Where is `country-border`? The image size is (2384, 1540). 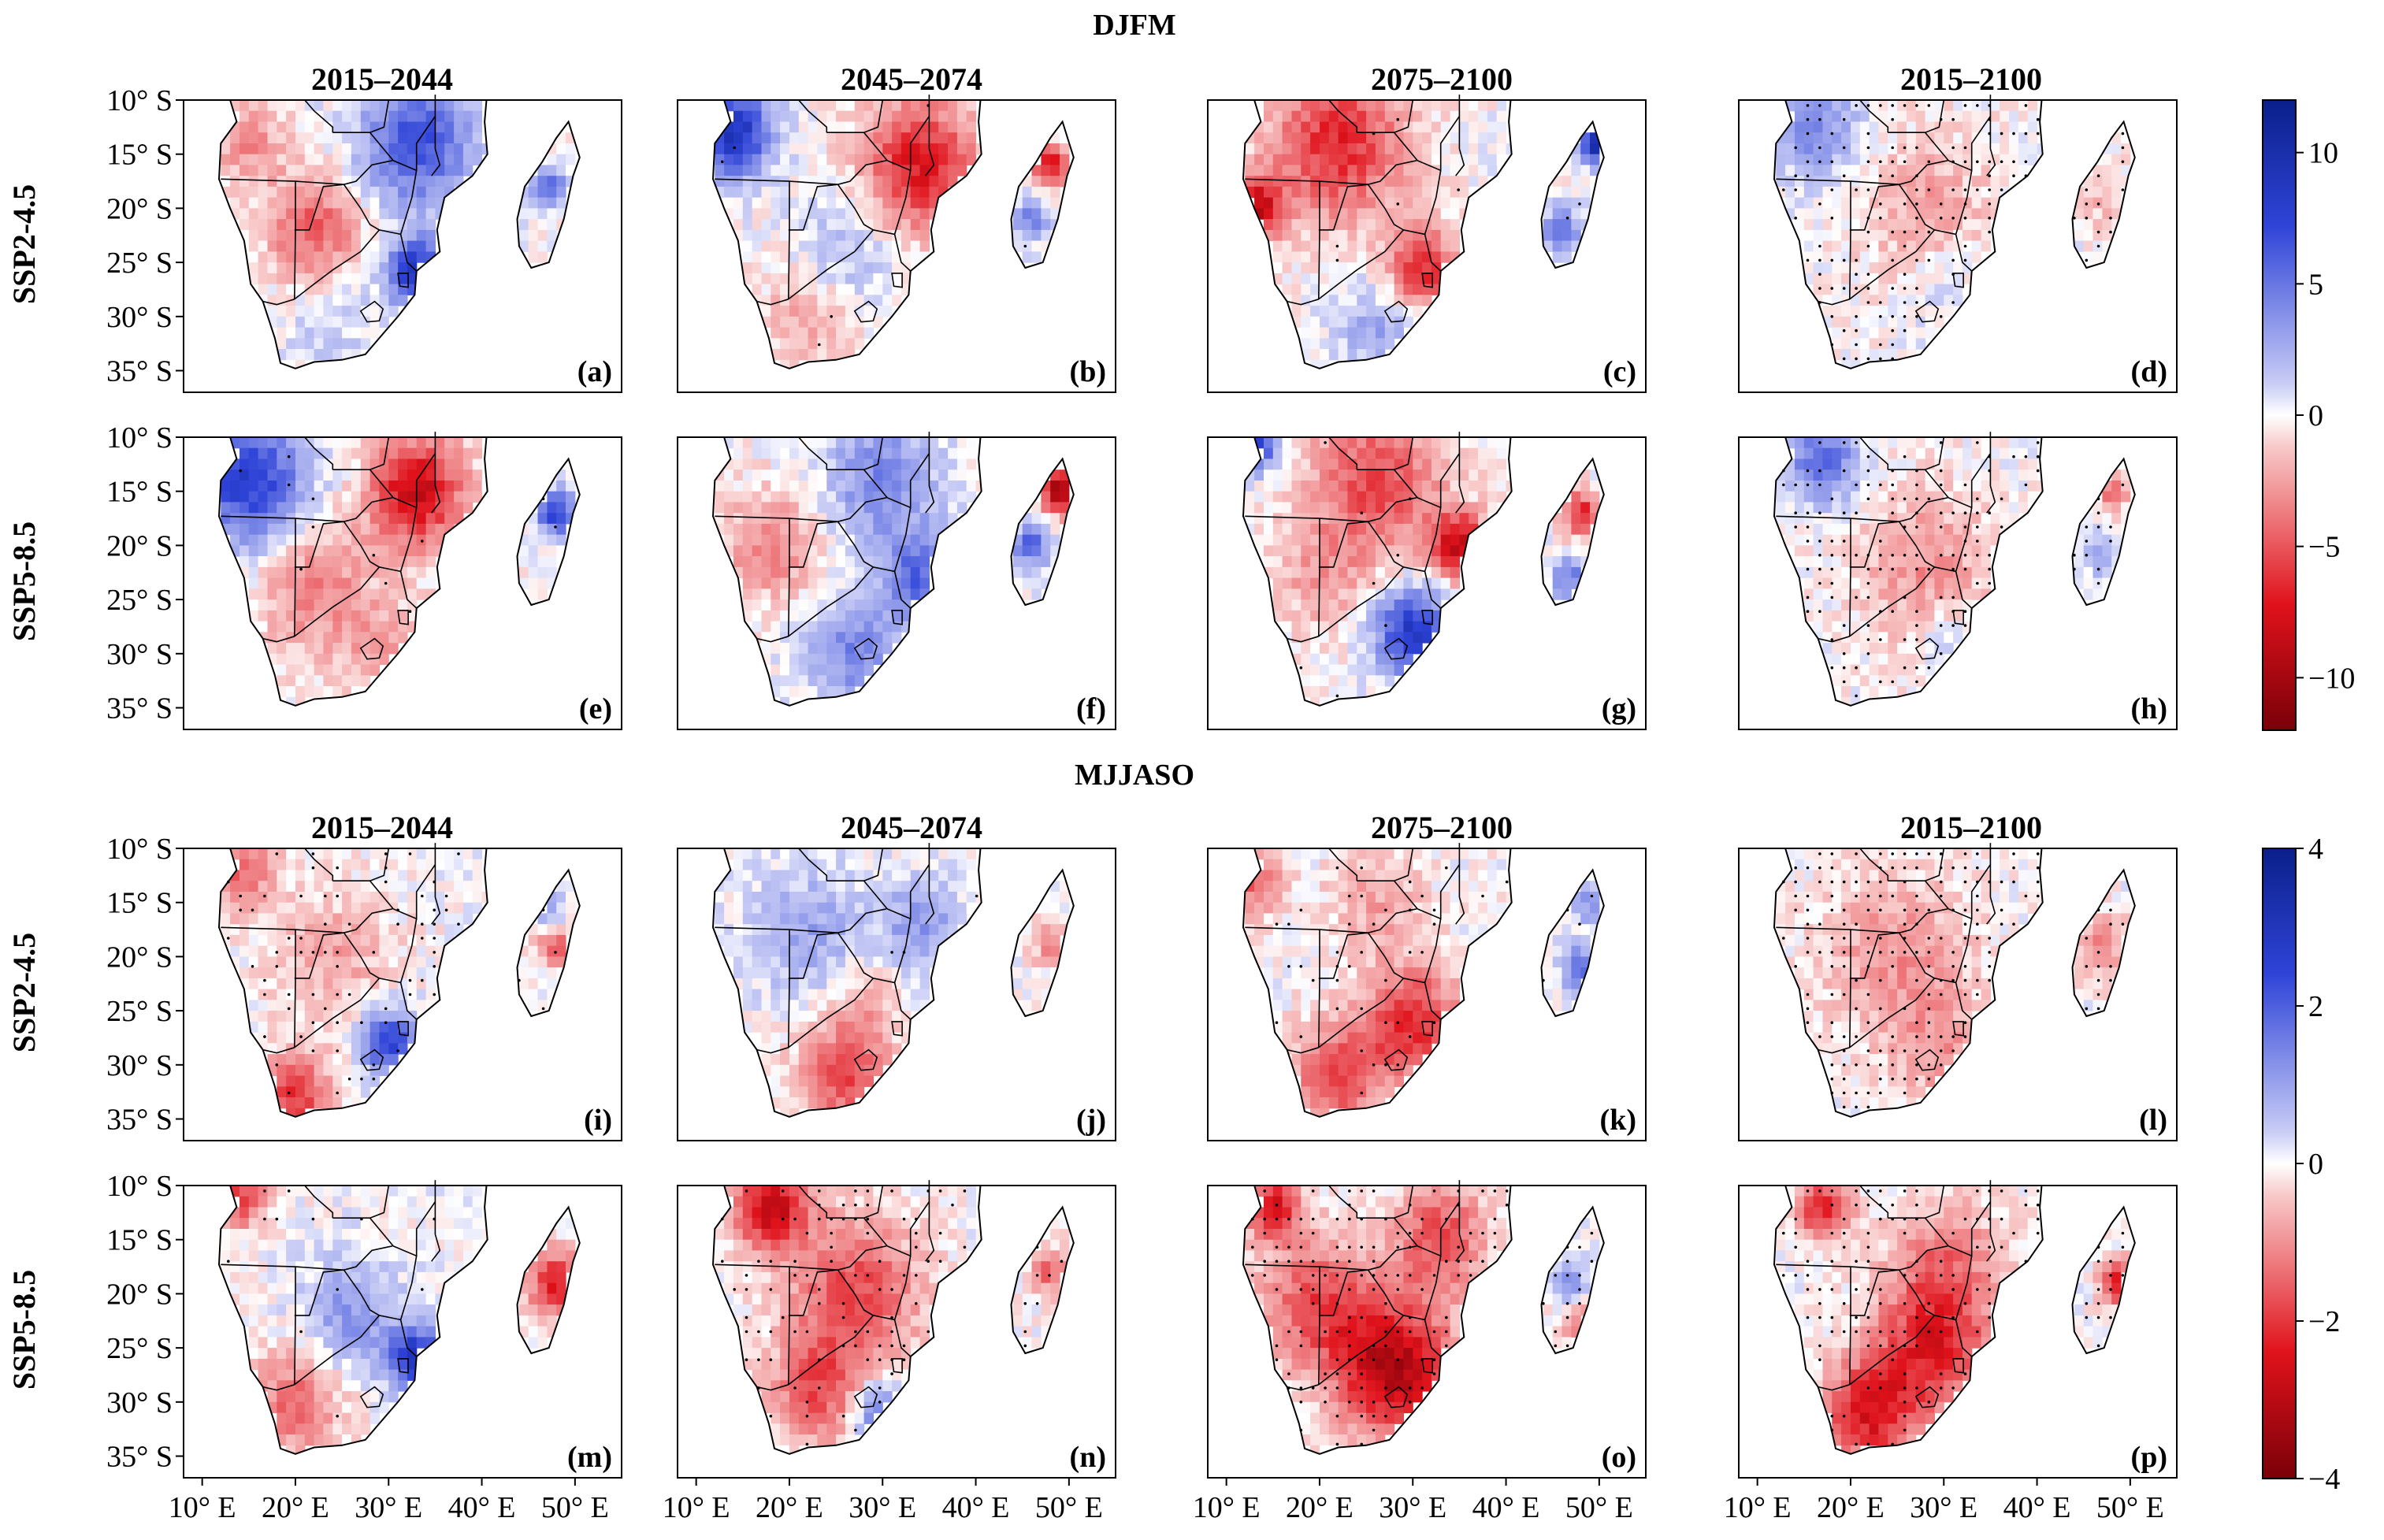 country-border is located at coordinates (1331, 173).